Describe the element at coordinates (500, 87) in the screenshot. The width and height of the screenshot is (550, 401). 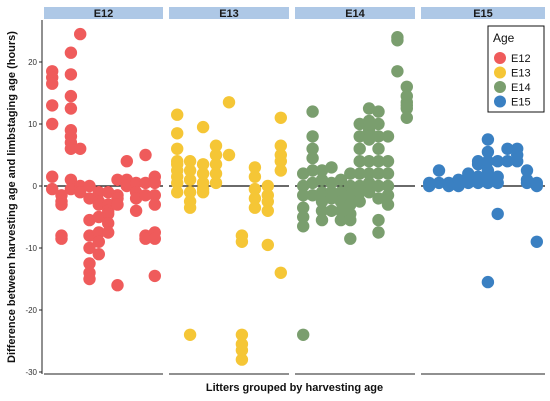
I see `legend-swatch-e14` at that location.